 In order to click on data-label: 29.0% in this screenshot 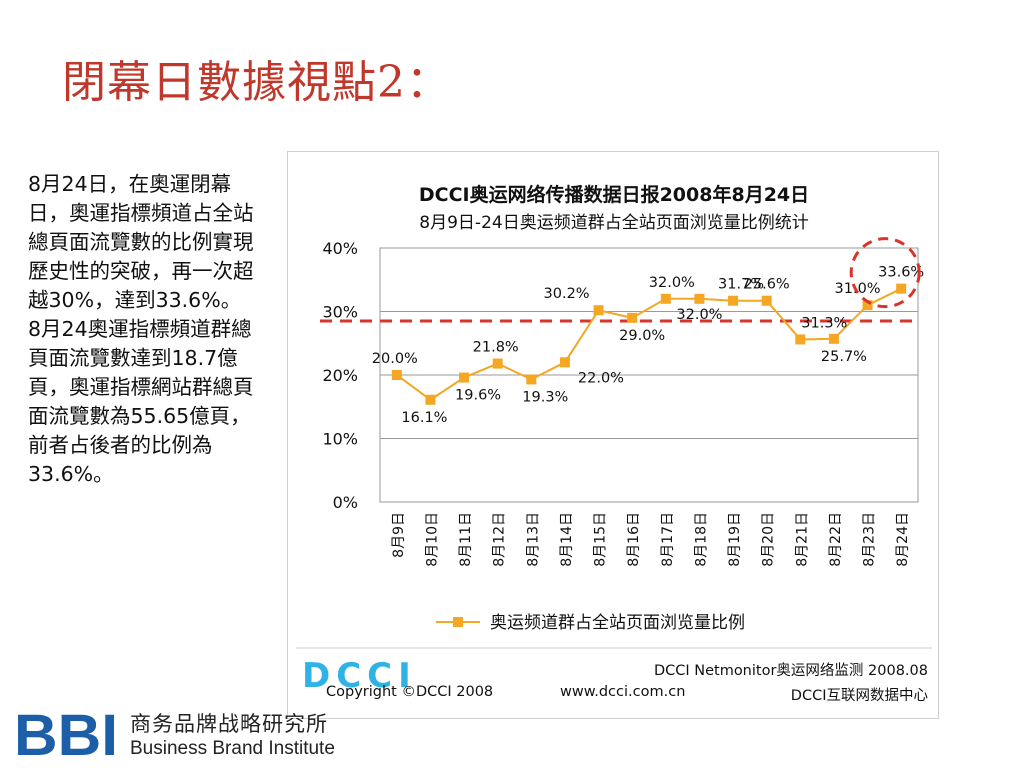, I will do `click(642, 336)`.